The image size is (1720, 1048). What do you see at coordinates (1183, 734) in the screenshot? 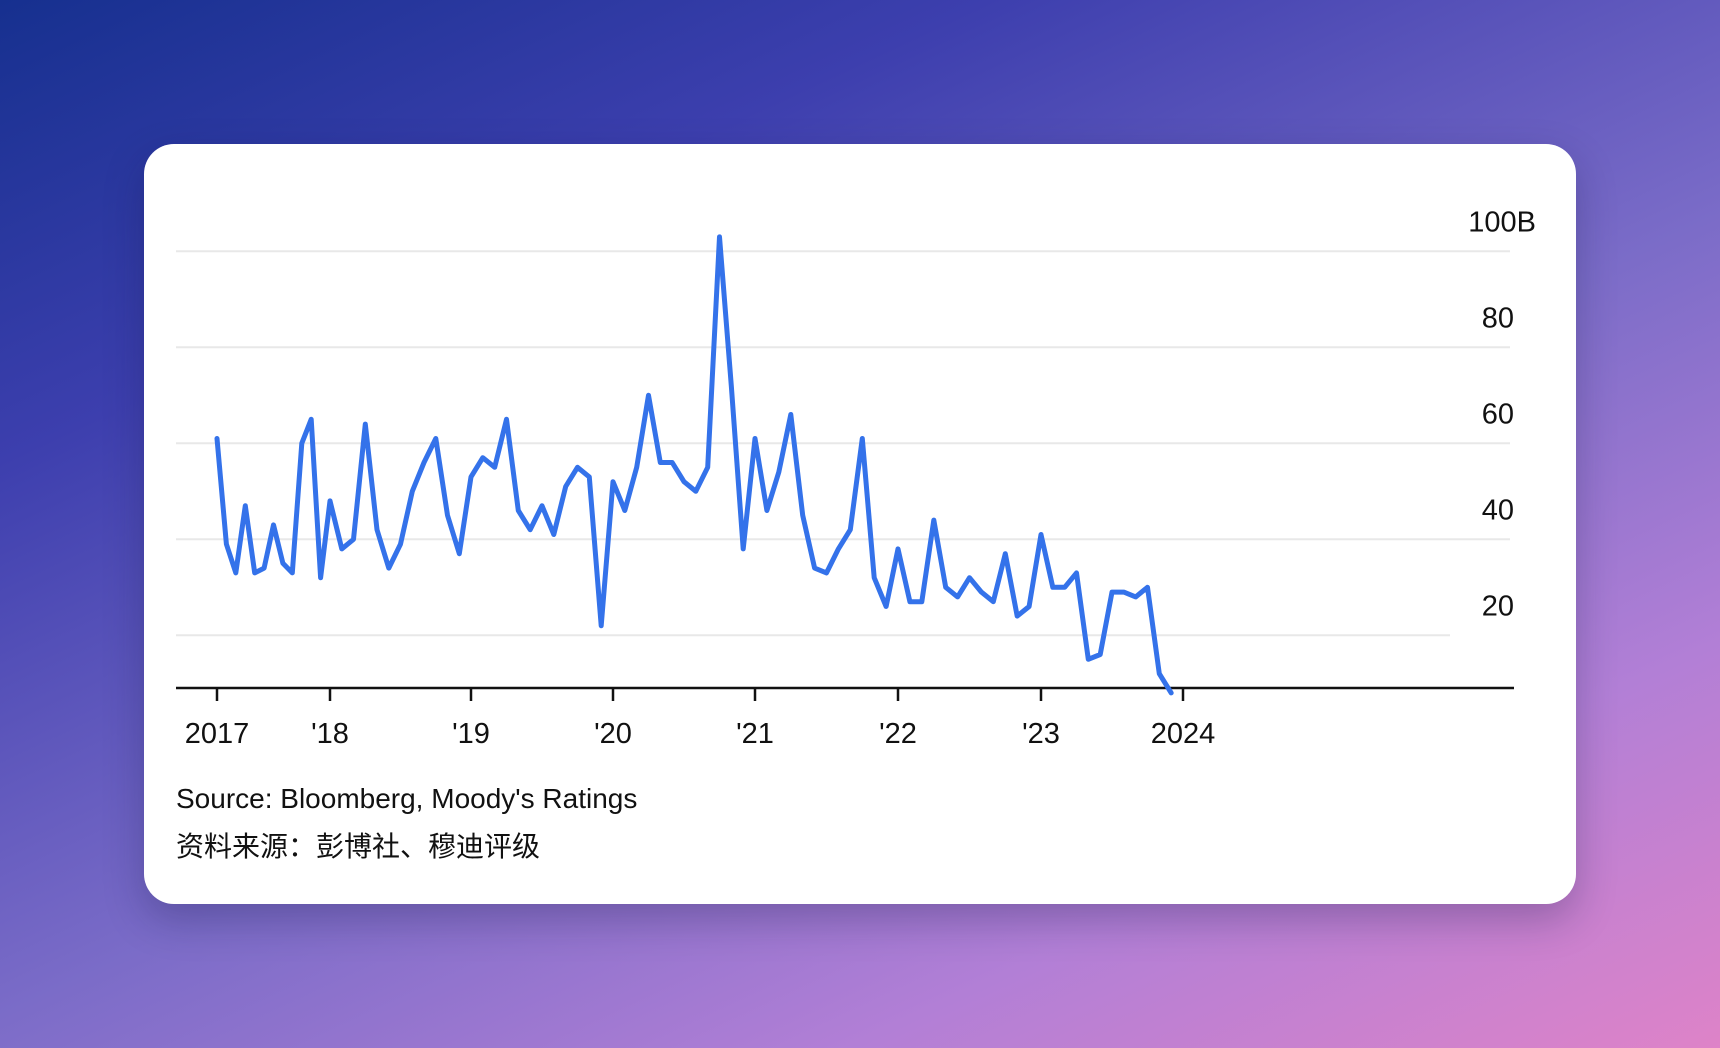
I see `x-tick-label: 2024` at bounding box center [1183, 734].